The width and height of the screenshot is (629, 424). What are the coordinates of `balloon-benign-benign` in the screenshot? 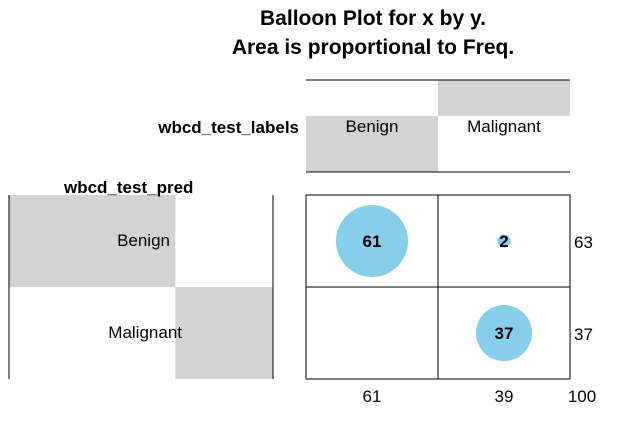 It's located at (372, 241).